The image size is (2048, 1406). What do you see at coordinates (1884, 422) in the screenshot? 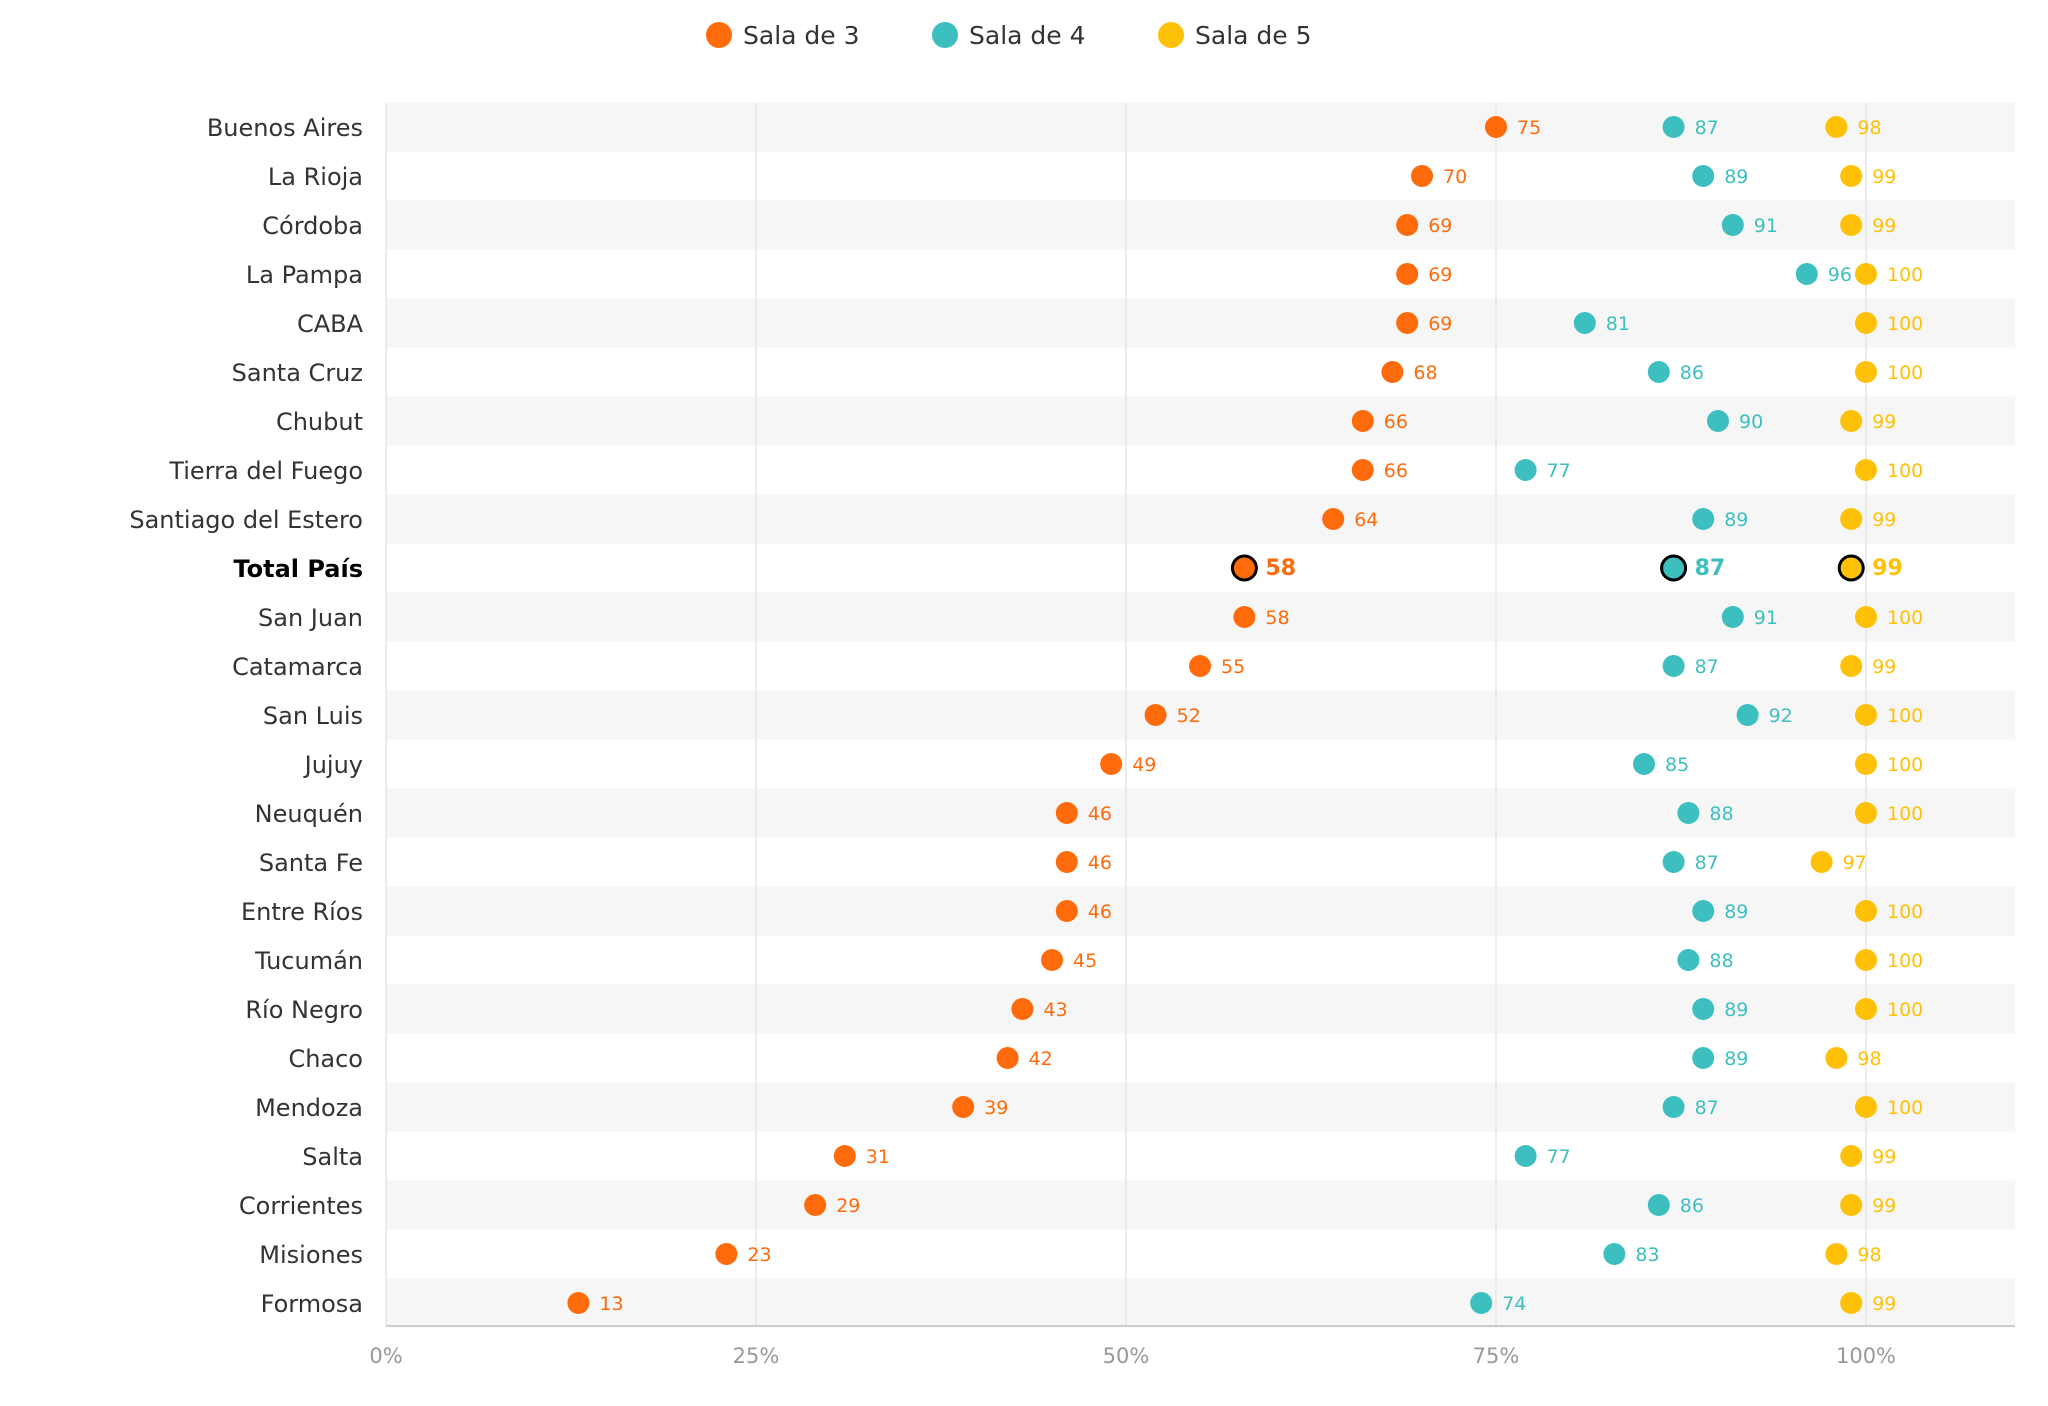
I see `value-label-sala-de-5-chubut: 99` at bounding box center [1884, 422].